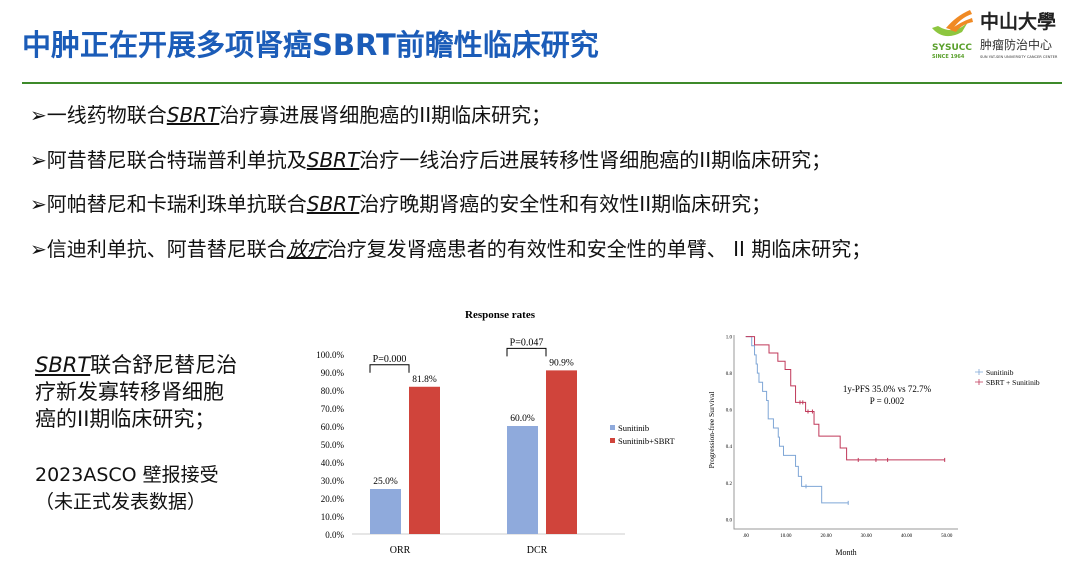  I want to click on study-description: SBRT联合舒尼替尼治 疗新发寡转移肾细胞 癌的II期临床研究；, so click(136, 392).